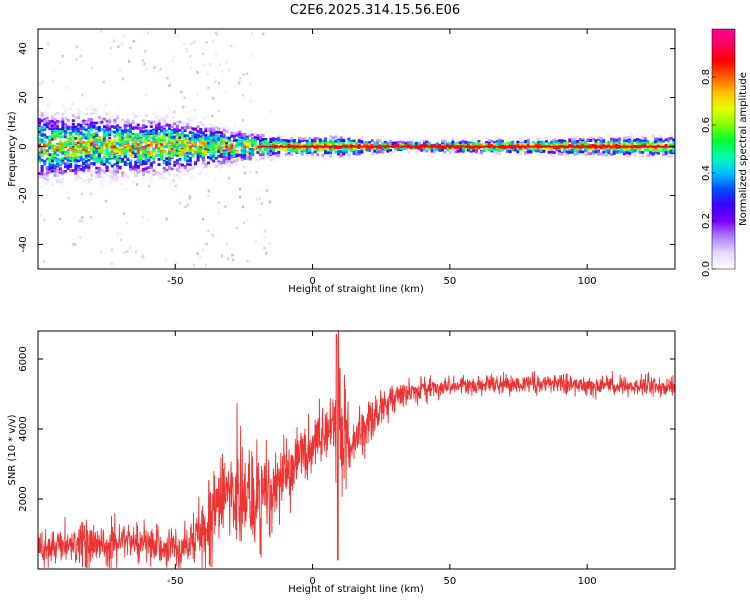  Describe the element at coordinates (312, 281) in the screenshot. I see `x-tick-label: 0` at that location.